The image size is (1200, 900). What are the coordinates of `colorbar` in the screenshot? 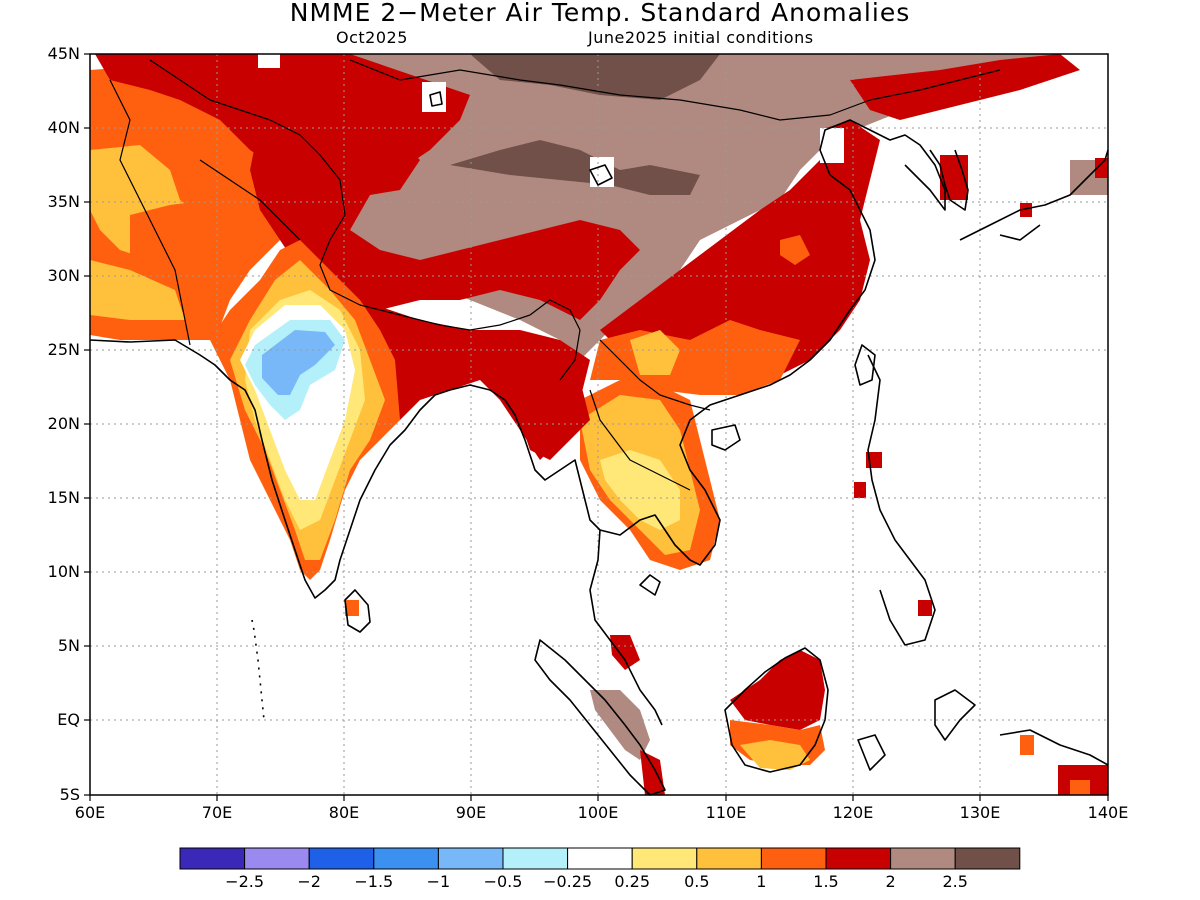 It's located at (600, 858).